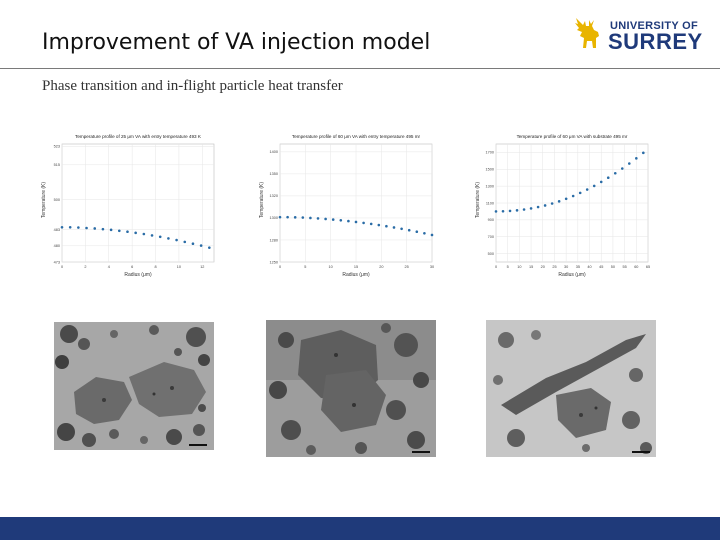 This screenshot has height=540, width=720. Describe the element at coordinates (274, 262) in the screenshot. I see `y-tick-label: 1250` at that location.